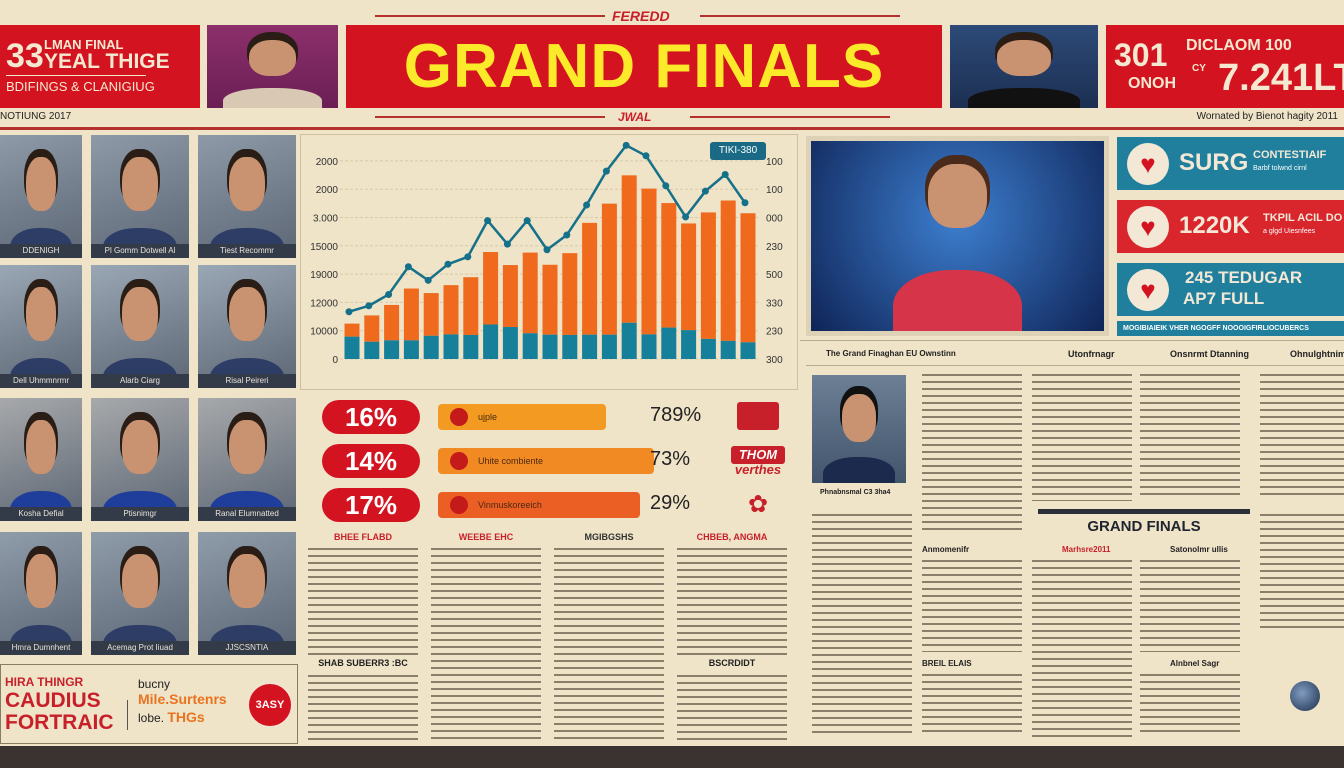 This screenshot has height=768, width=1344. Describe the element at coordinates (41, 381) in the screenshot. I see `contestant-caption: Dell Uhmmnrmr` at that location.